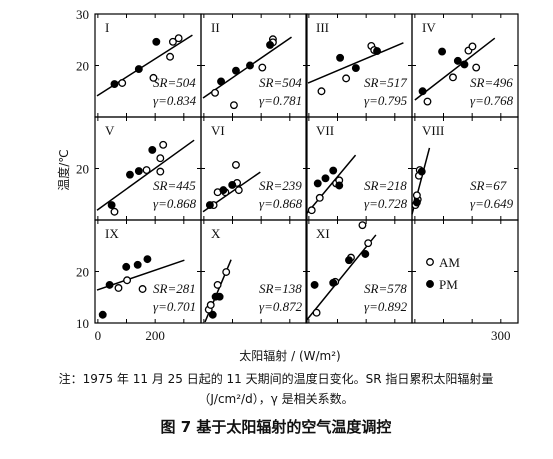  I want to click on r-label: γ=0.892, so click(386, 306).